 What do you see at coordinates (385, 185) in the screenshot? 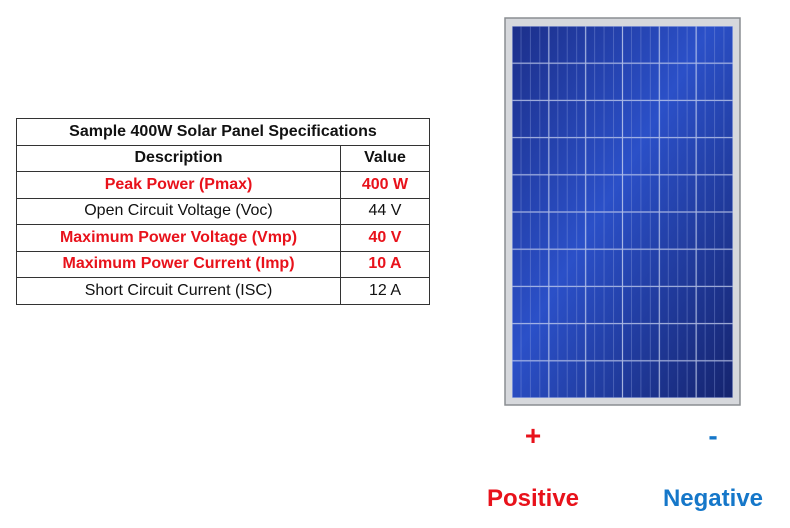
I see `cell: 400 W` at bounding box center [385, 185].